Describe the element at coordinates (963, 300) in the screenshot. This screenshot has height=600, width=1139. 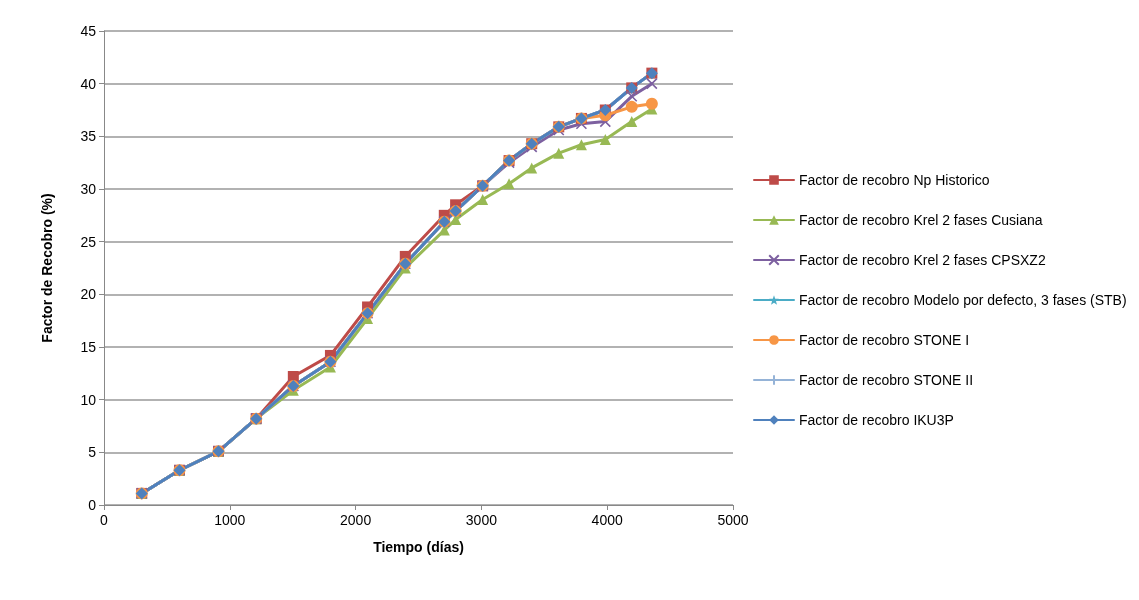
I see `legend-label: Factor de recobro Modelo por defecto, 3 fases (STB)` at that location.